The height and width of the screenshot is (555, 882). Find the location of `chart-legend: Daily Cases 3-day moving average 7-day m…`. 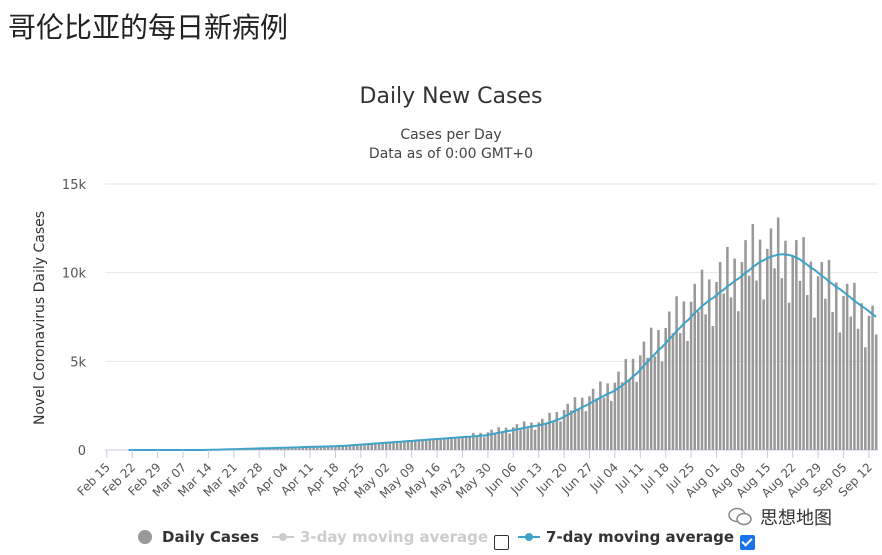

chart-legend: Daily Cases 3-day moving average 7-day m… is located at coordinates (441, 540).